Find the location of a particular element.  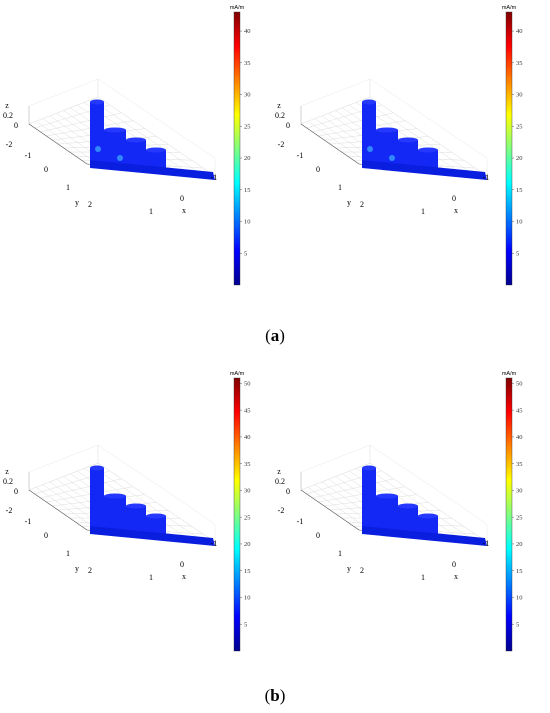

caption-b: (b) is located at coordinates (275, 695).